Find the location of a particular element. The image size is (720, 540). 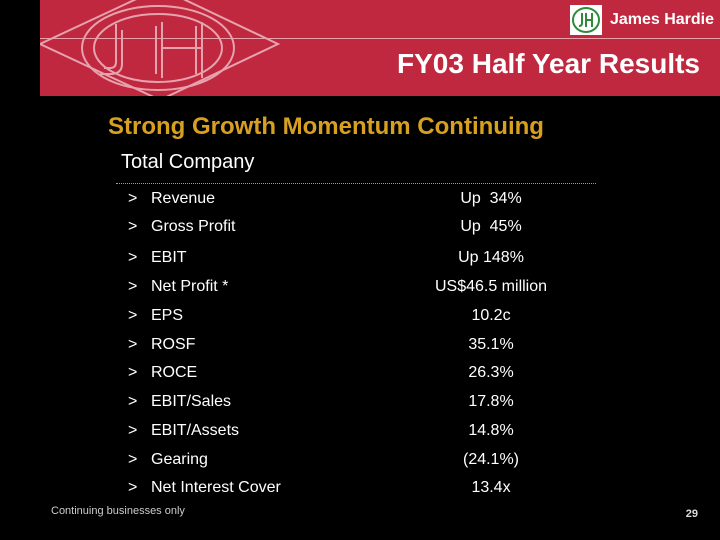

metric-row: > Revenue Up 34% is located at coordinates (358, 200).